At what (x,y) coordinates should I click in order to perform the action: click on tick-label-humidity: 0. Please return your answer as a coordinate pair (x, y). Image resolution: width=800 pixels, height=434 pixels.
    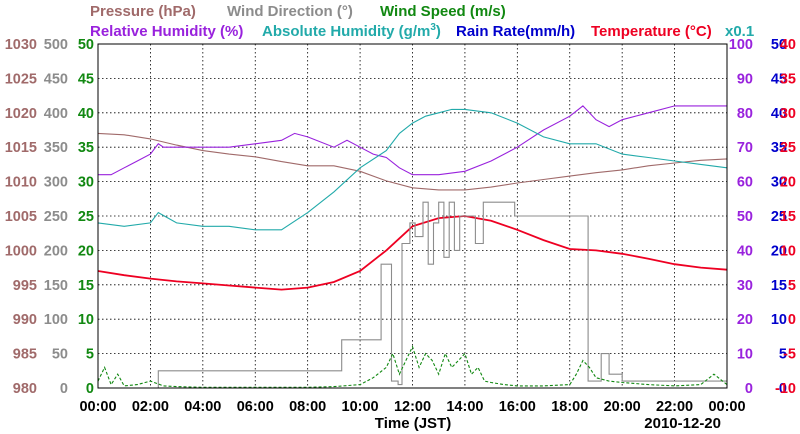
    Looking at the image, I should click on (749, 389).